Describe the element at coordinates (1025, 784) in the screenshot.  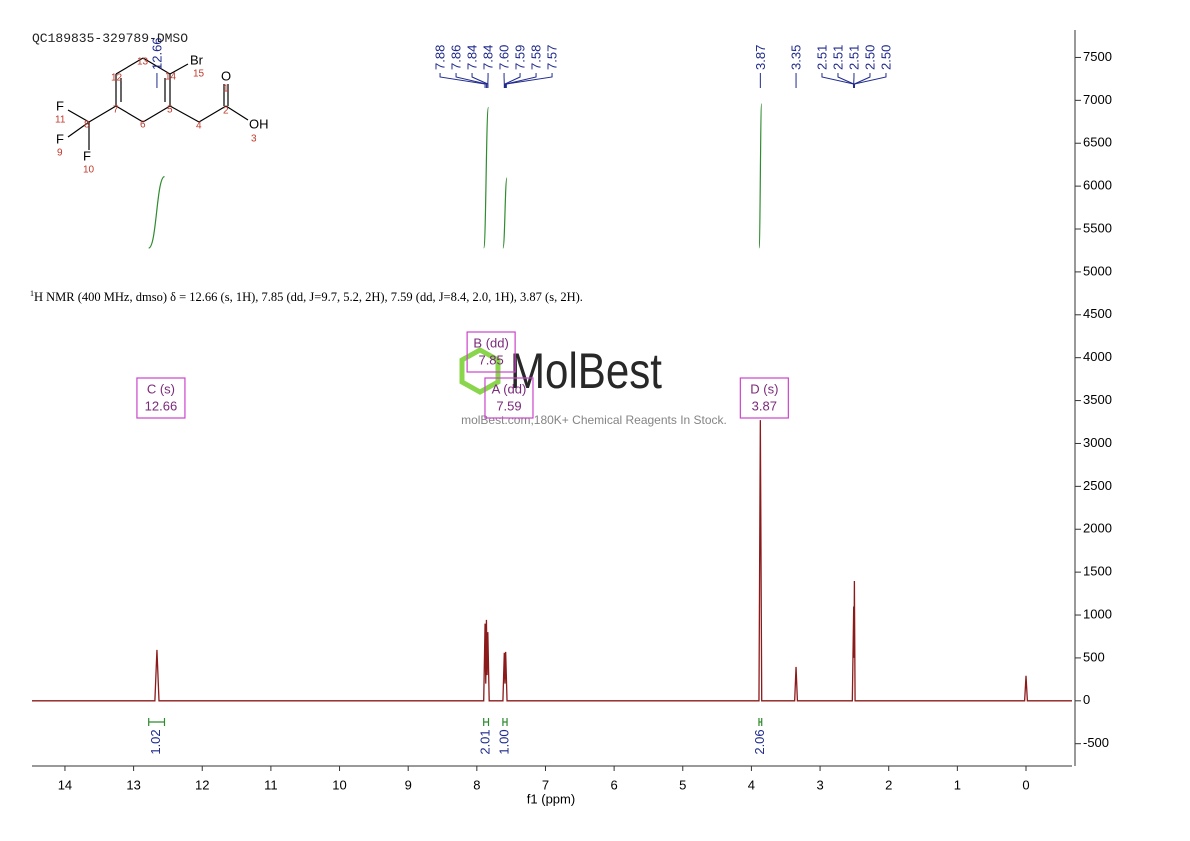
I see `x-tick-label: 0` at that location.